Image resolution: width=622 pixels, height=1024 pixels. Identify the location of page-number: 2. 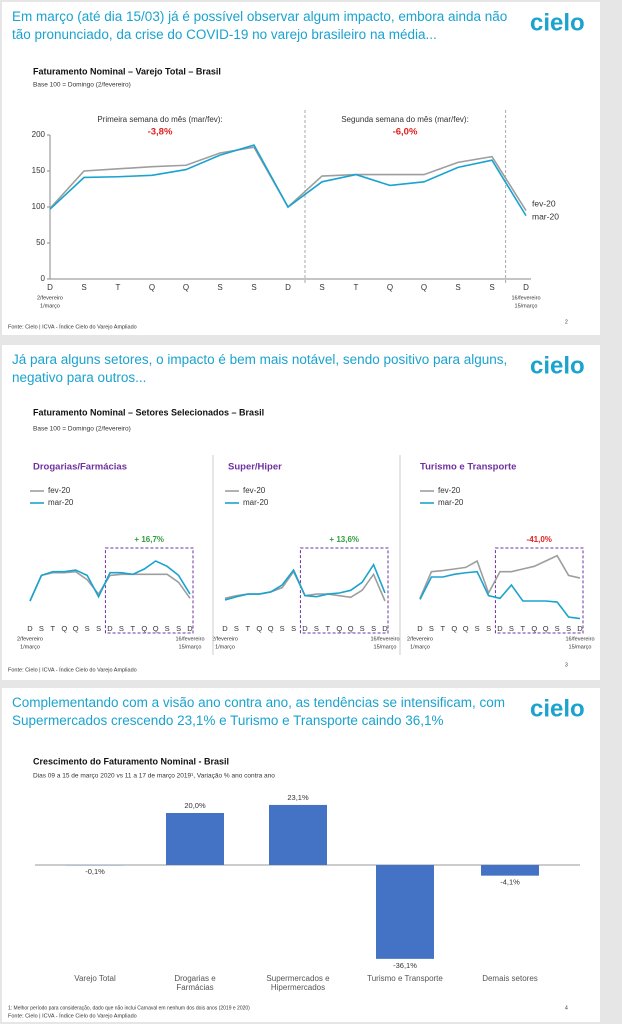
(566, 322).